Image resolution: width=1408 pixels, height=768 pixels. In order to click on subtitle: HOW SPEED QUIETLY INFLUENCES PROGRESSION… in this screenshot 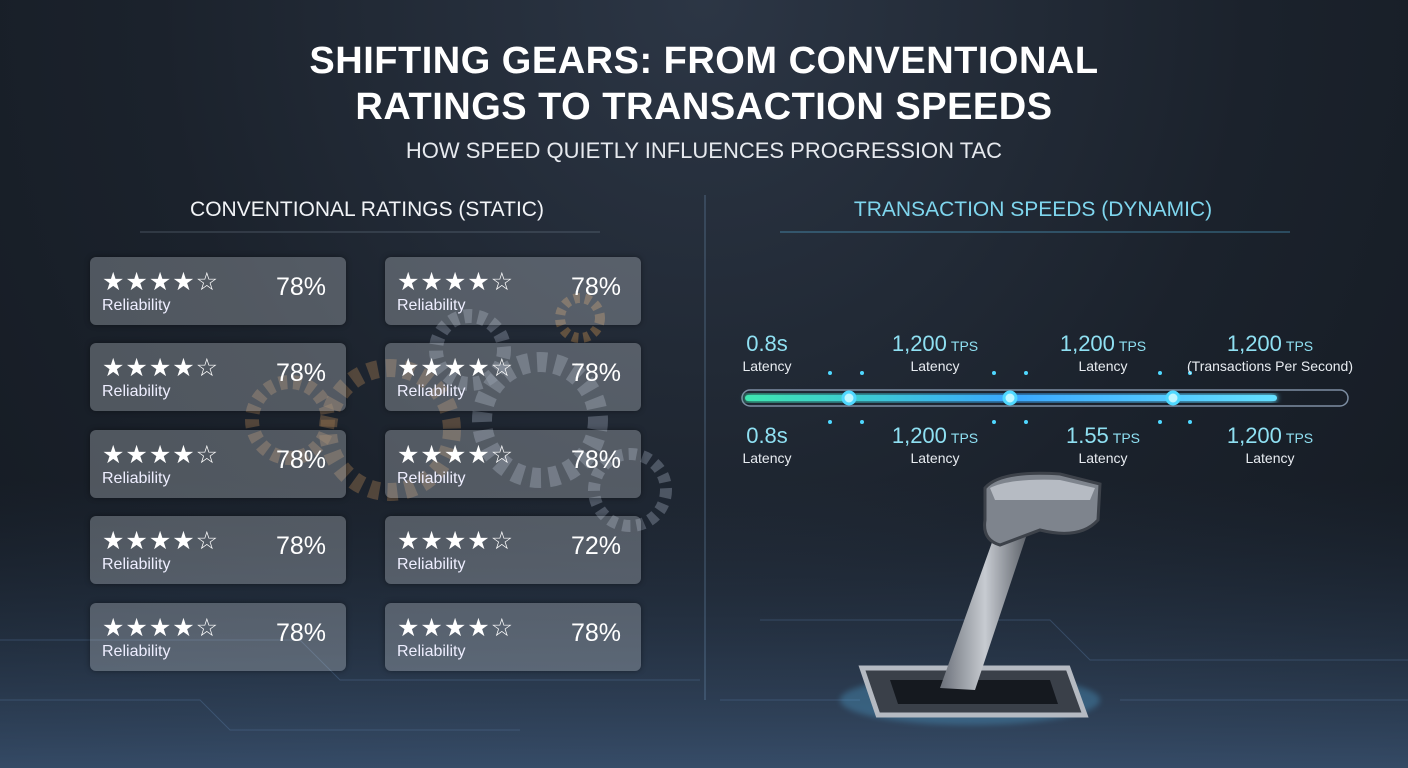, I will do `click(704, 150)`.